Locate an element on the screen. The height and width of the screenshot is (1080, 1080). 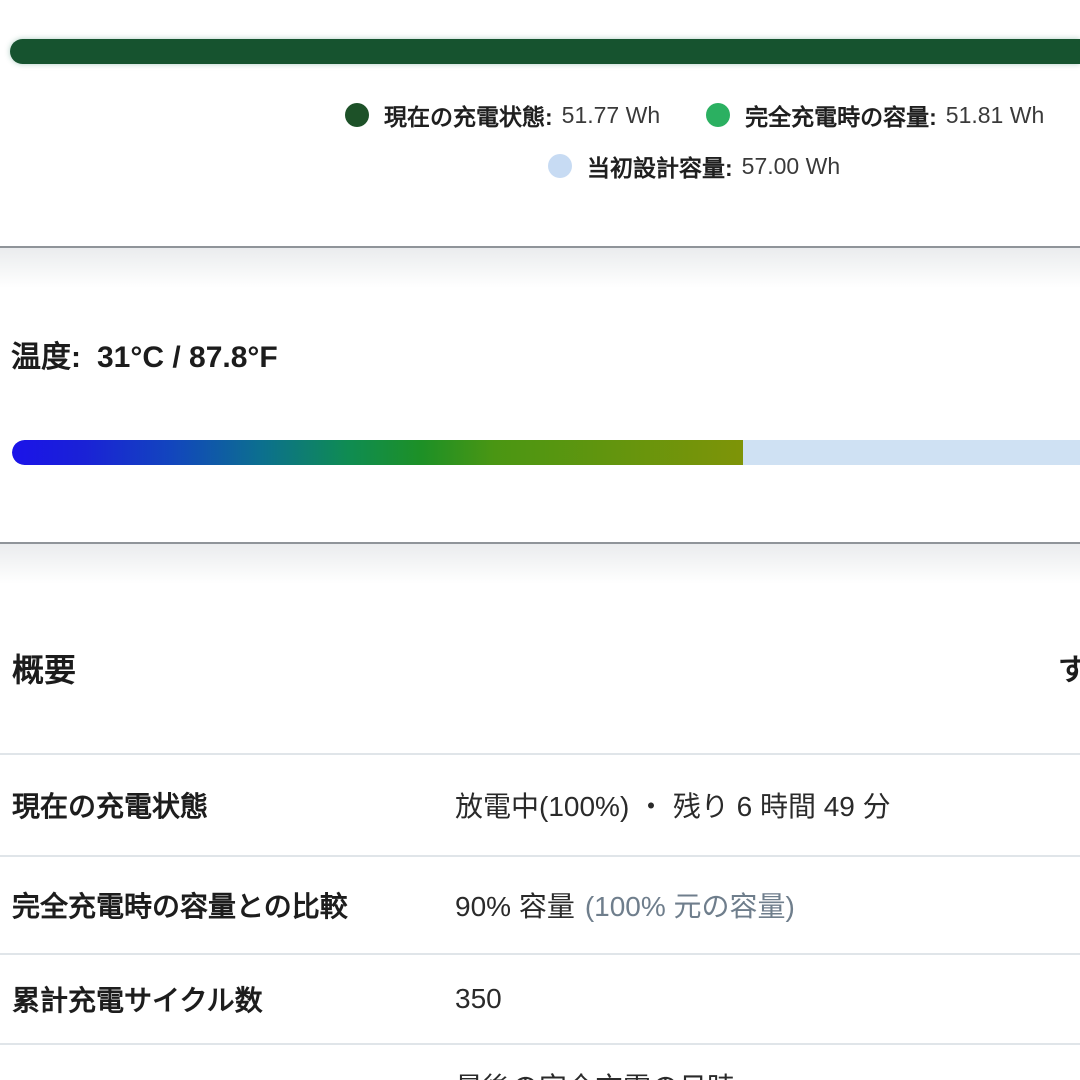
row-value: 90% 容量 is located at coordinates (515, 906).